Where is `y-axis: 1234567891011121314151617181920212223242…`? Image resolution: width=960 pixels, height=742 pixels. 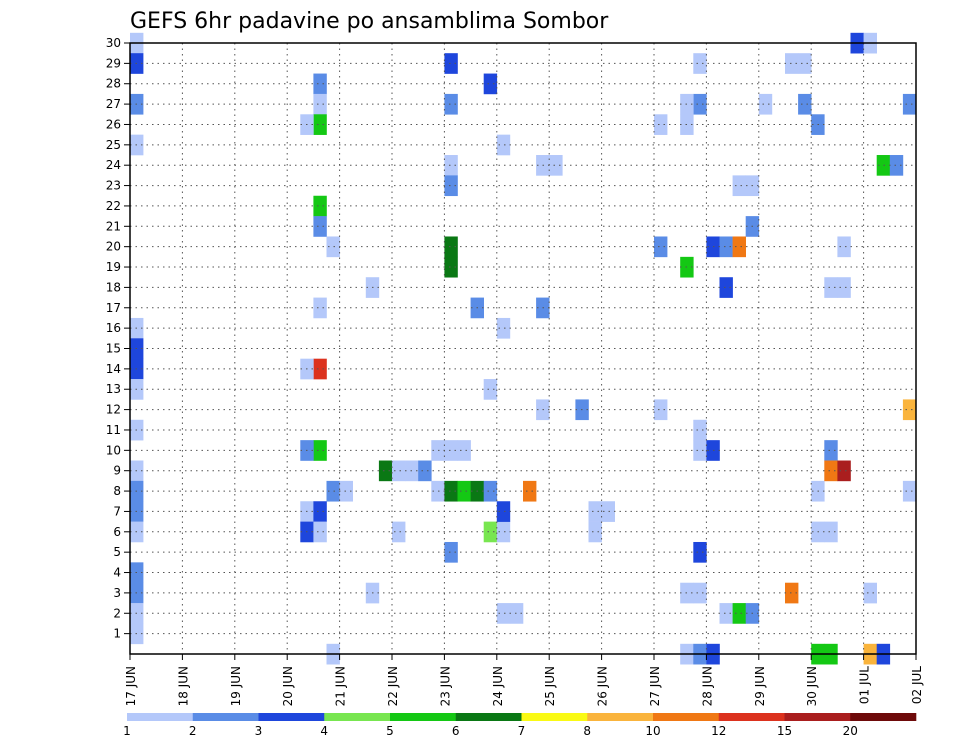 y-axis: 1234567891011121314151617181920212223242… is located at coordinates (118, 338).